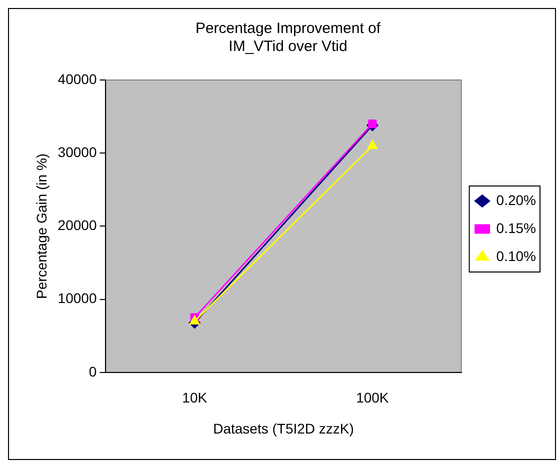  I want to click on y-tick-label: 40000, so click(77, 78).